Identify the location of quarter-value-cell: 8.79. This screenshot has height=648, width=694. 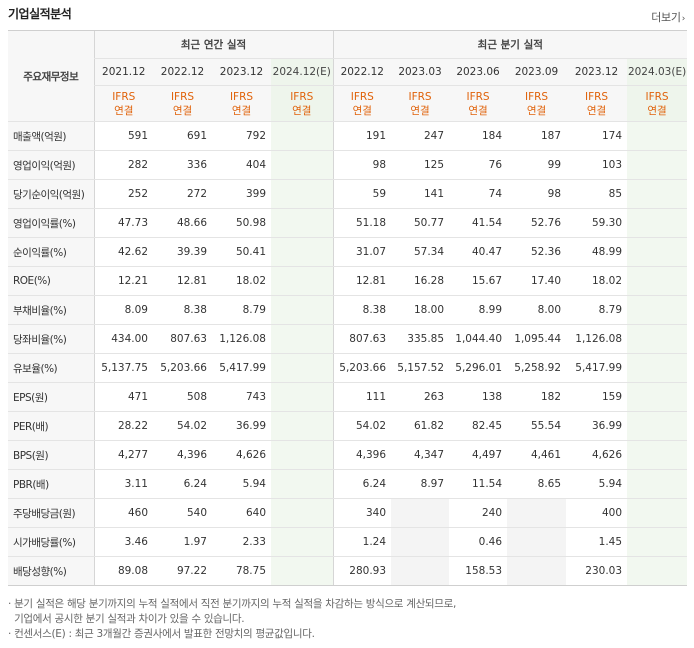
(597, 310).